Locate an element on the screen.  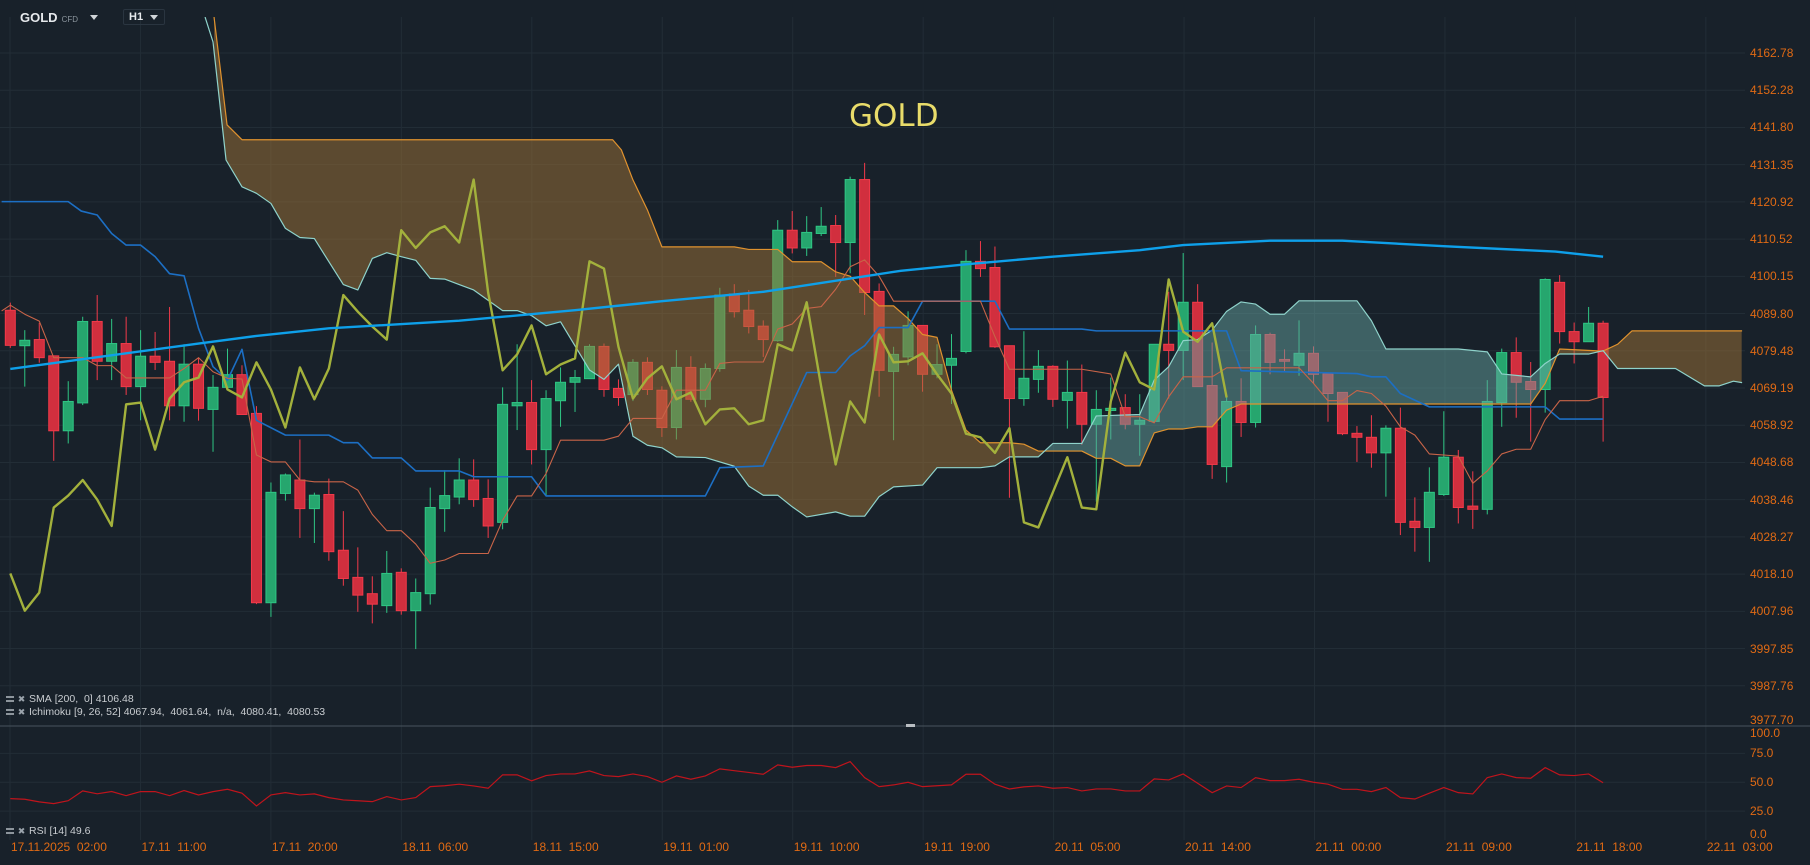
price-axis-label: 4028.27 is located at coordinates (1772, 536).